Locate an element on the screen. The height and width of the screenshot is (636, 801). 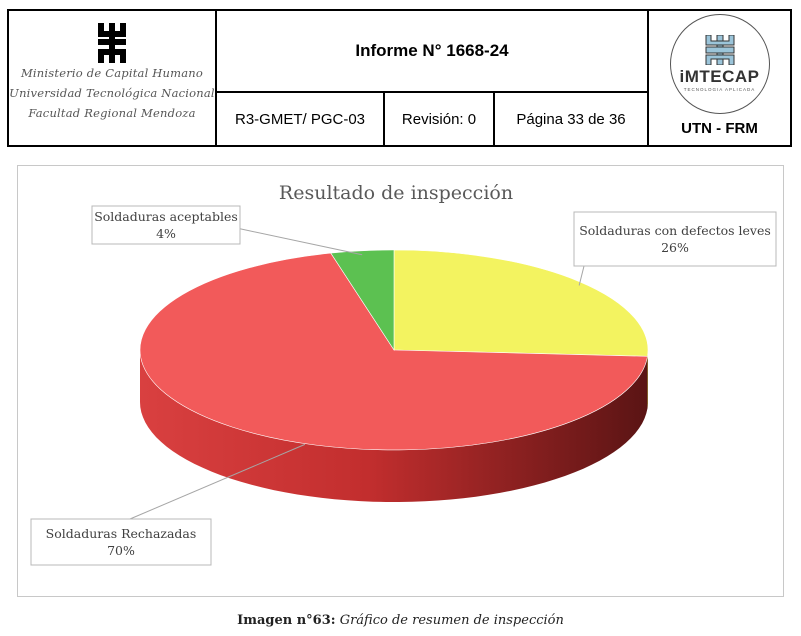
slice-percent: 70% is located at coordinates (121, 550).